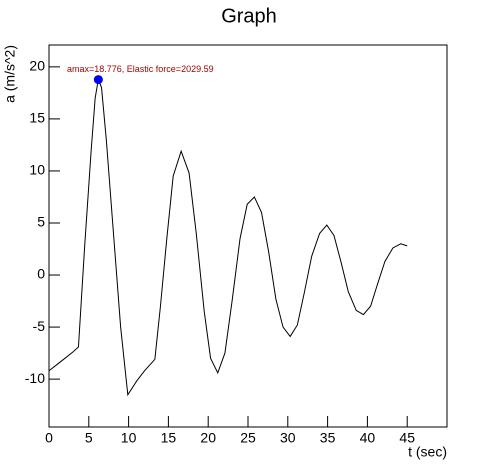 This screenshot has height=475, width=498. Describe the element at coordinates (169, 438) in the screenshot. I see `x-tick-label: 15` at that location.